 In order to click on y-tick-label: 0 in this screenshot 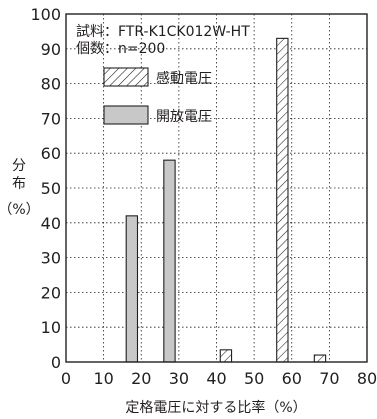, I will do `click(56, 362)`.